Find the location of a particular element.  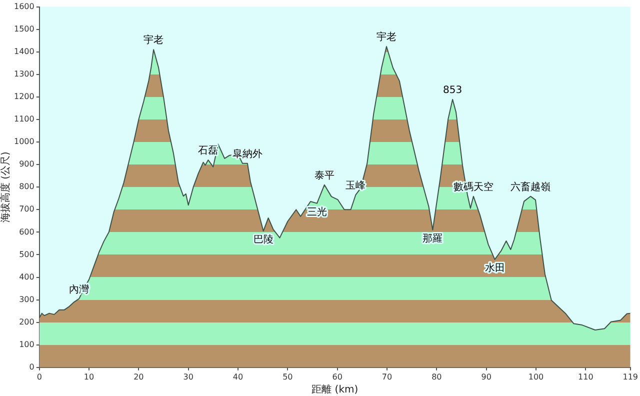

y-tick-label: 1000 is located at coordinates (24, 141).